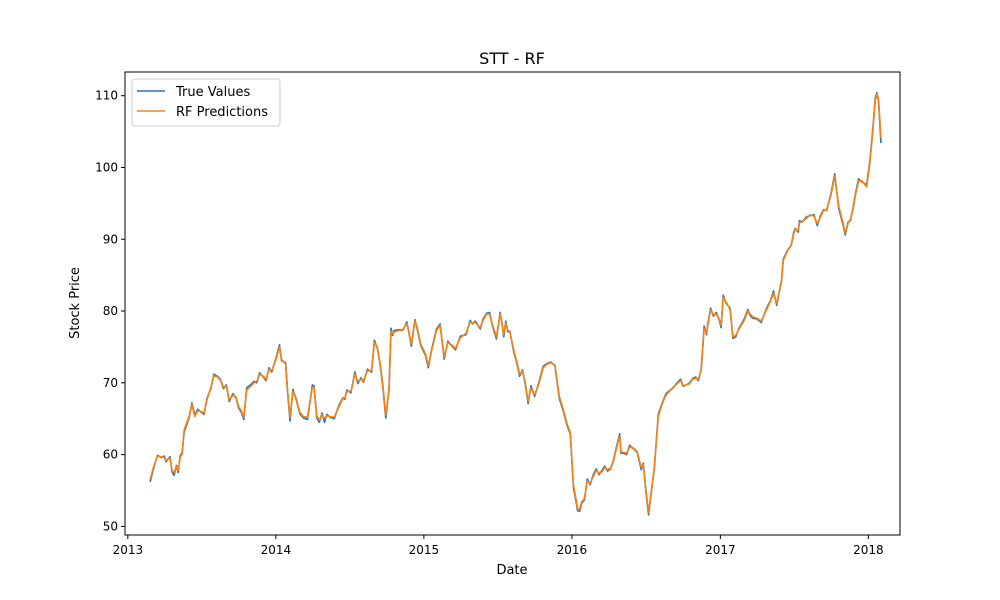  Describe the element at coordinates (512, 58) in the screenshot. I see `chart-title: STT - RF` at that location.